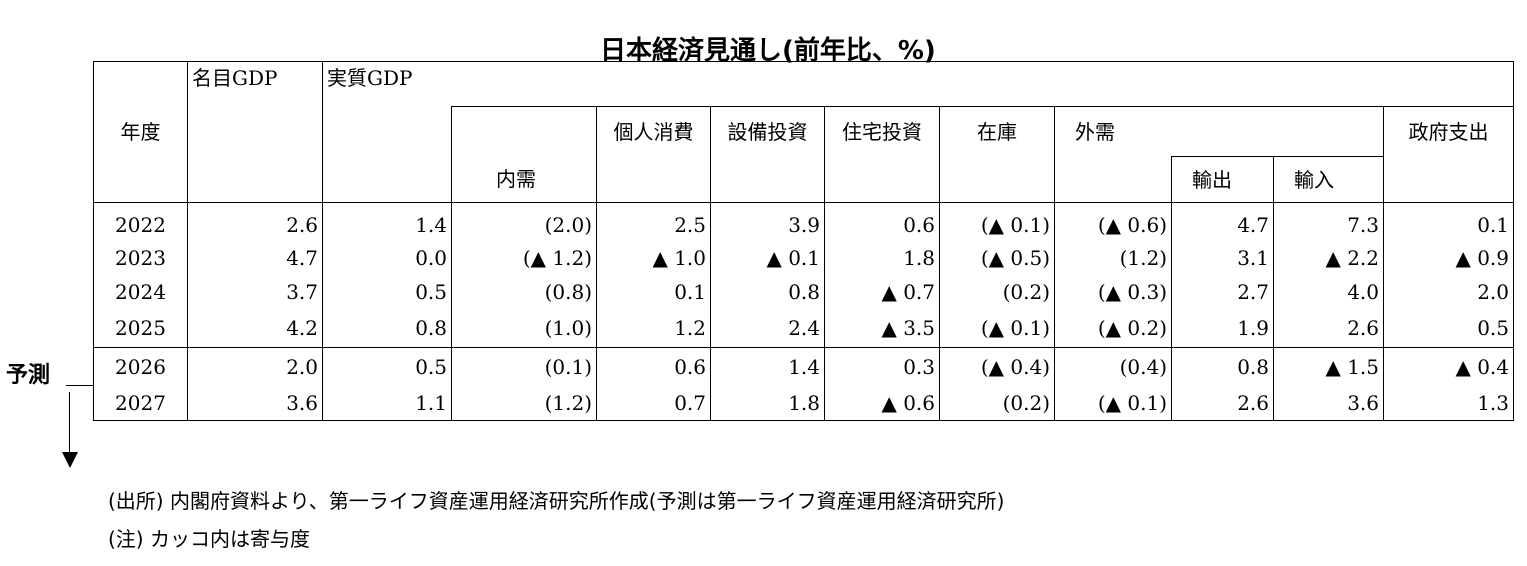  What do you see at coordinates (653, 221) in the screenshot?
I see `cell-private-consumption: 2.5` at bounding box center [653, 221].